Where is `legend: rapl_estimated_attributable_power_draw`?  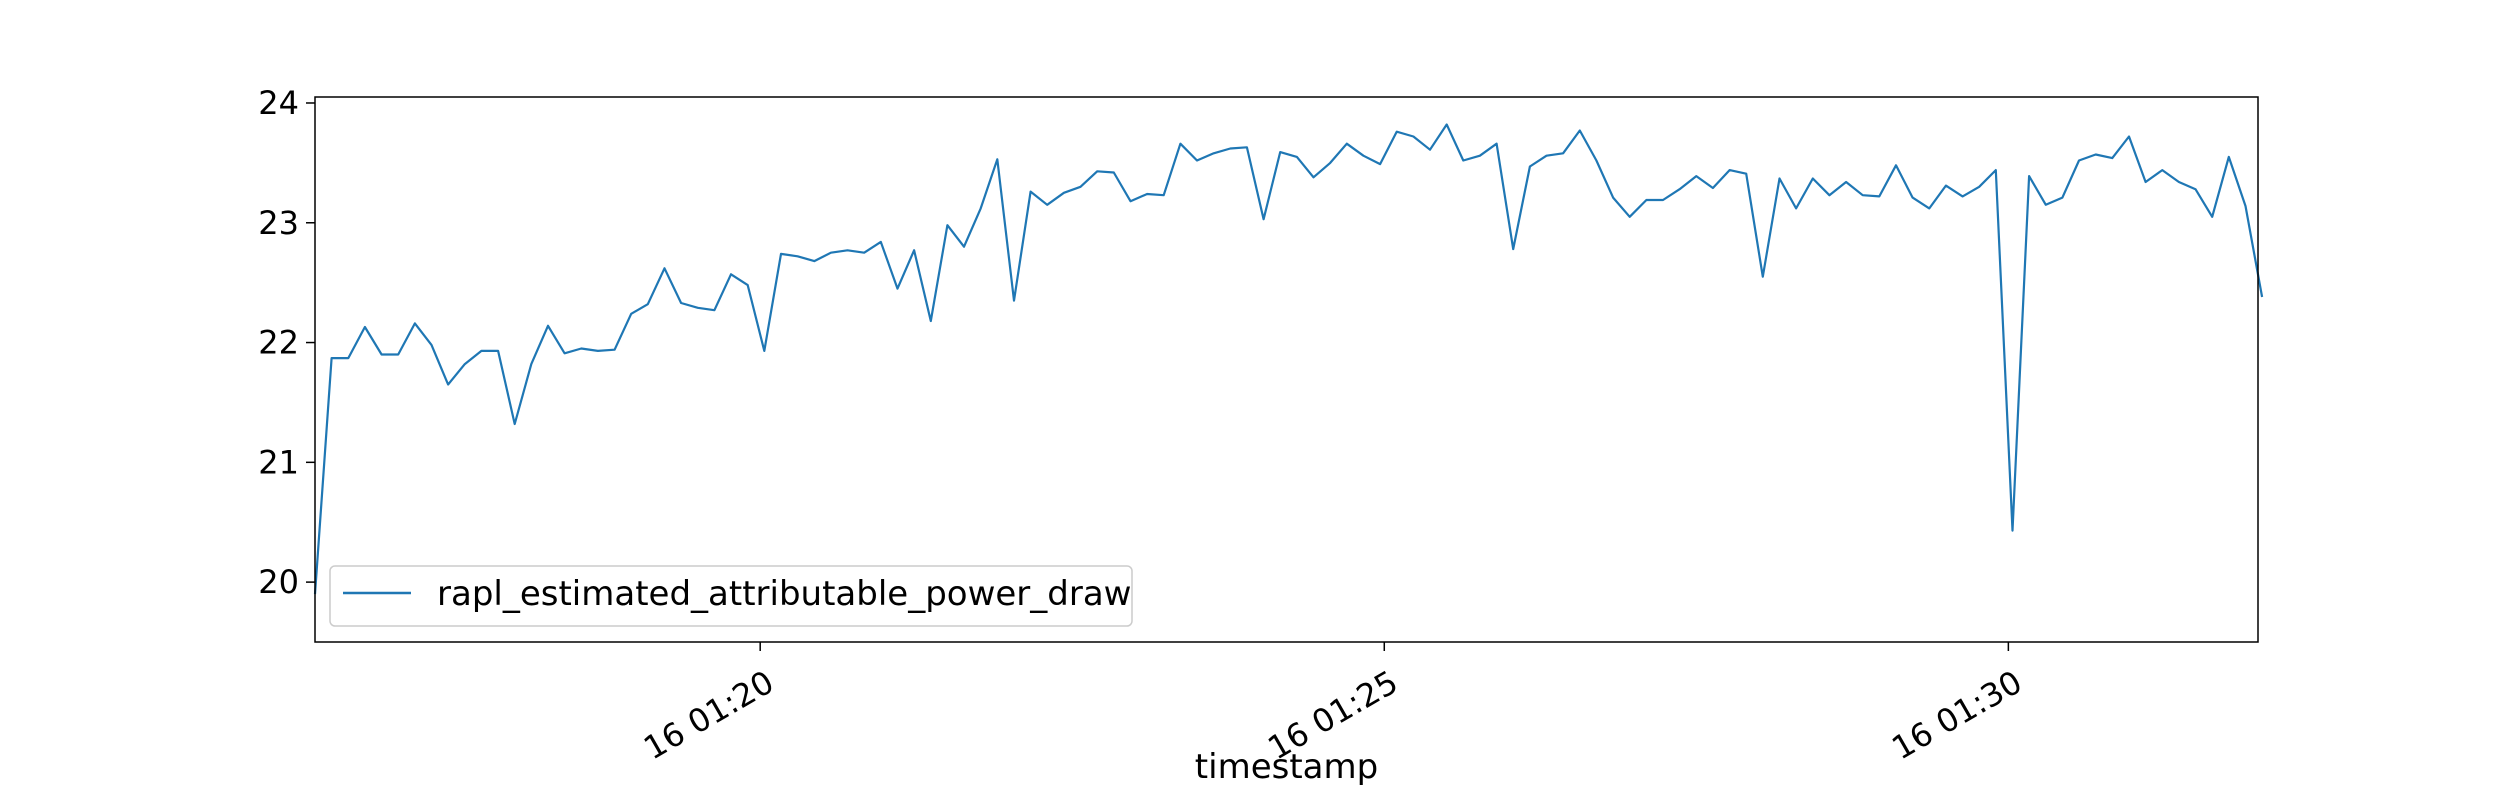 legend: rapl_estimated_attributable_power_draw is located at coordinates (731, 596).